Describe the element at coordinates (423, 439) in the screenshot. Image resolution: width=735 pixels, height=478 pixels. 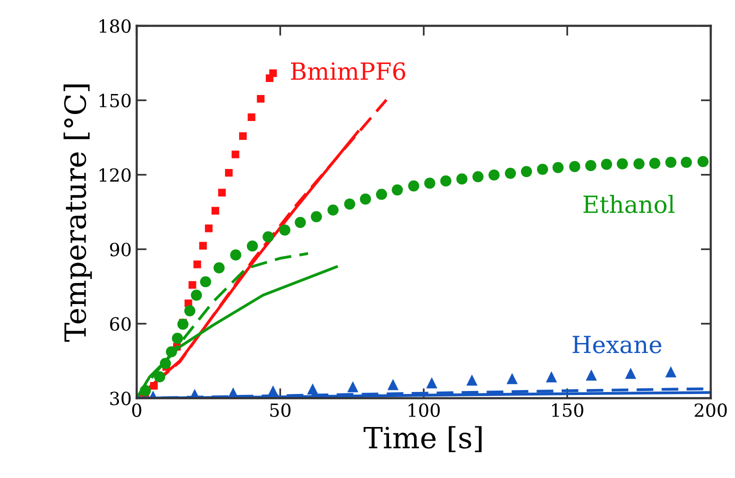
I see `x-axis-title: Time [s]` at that location.